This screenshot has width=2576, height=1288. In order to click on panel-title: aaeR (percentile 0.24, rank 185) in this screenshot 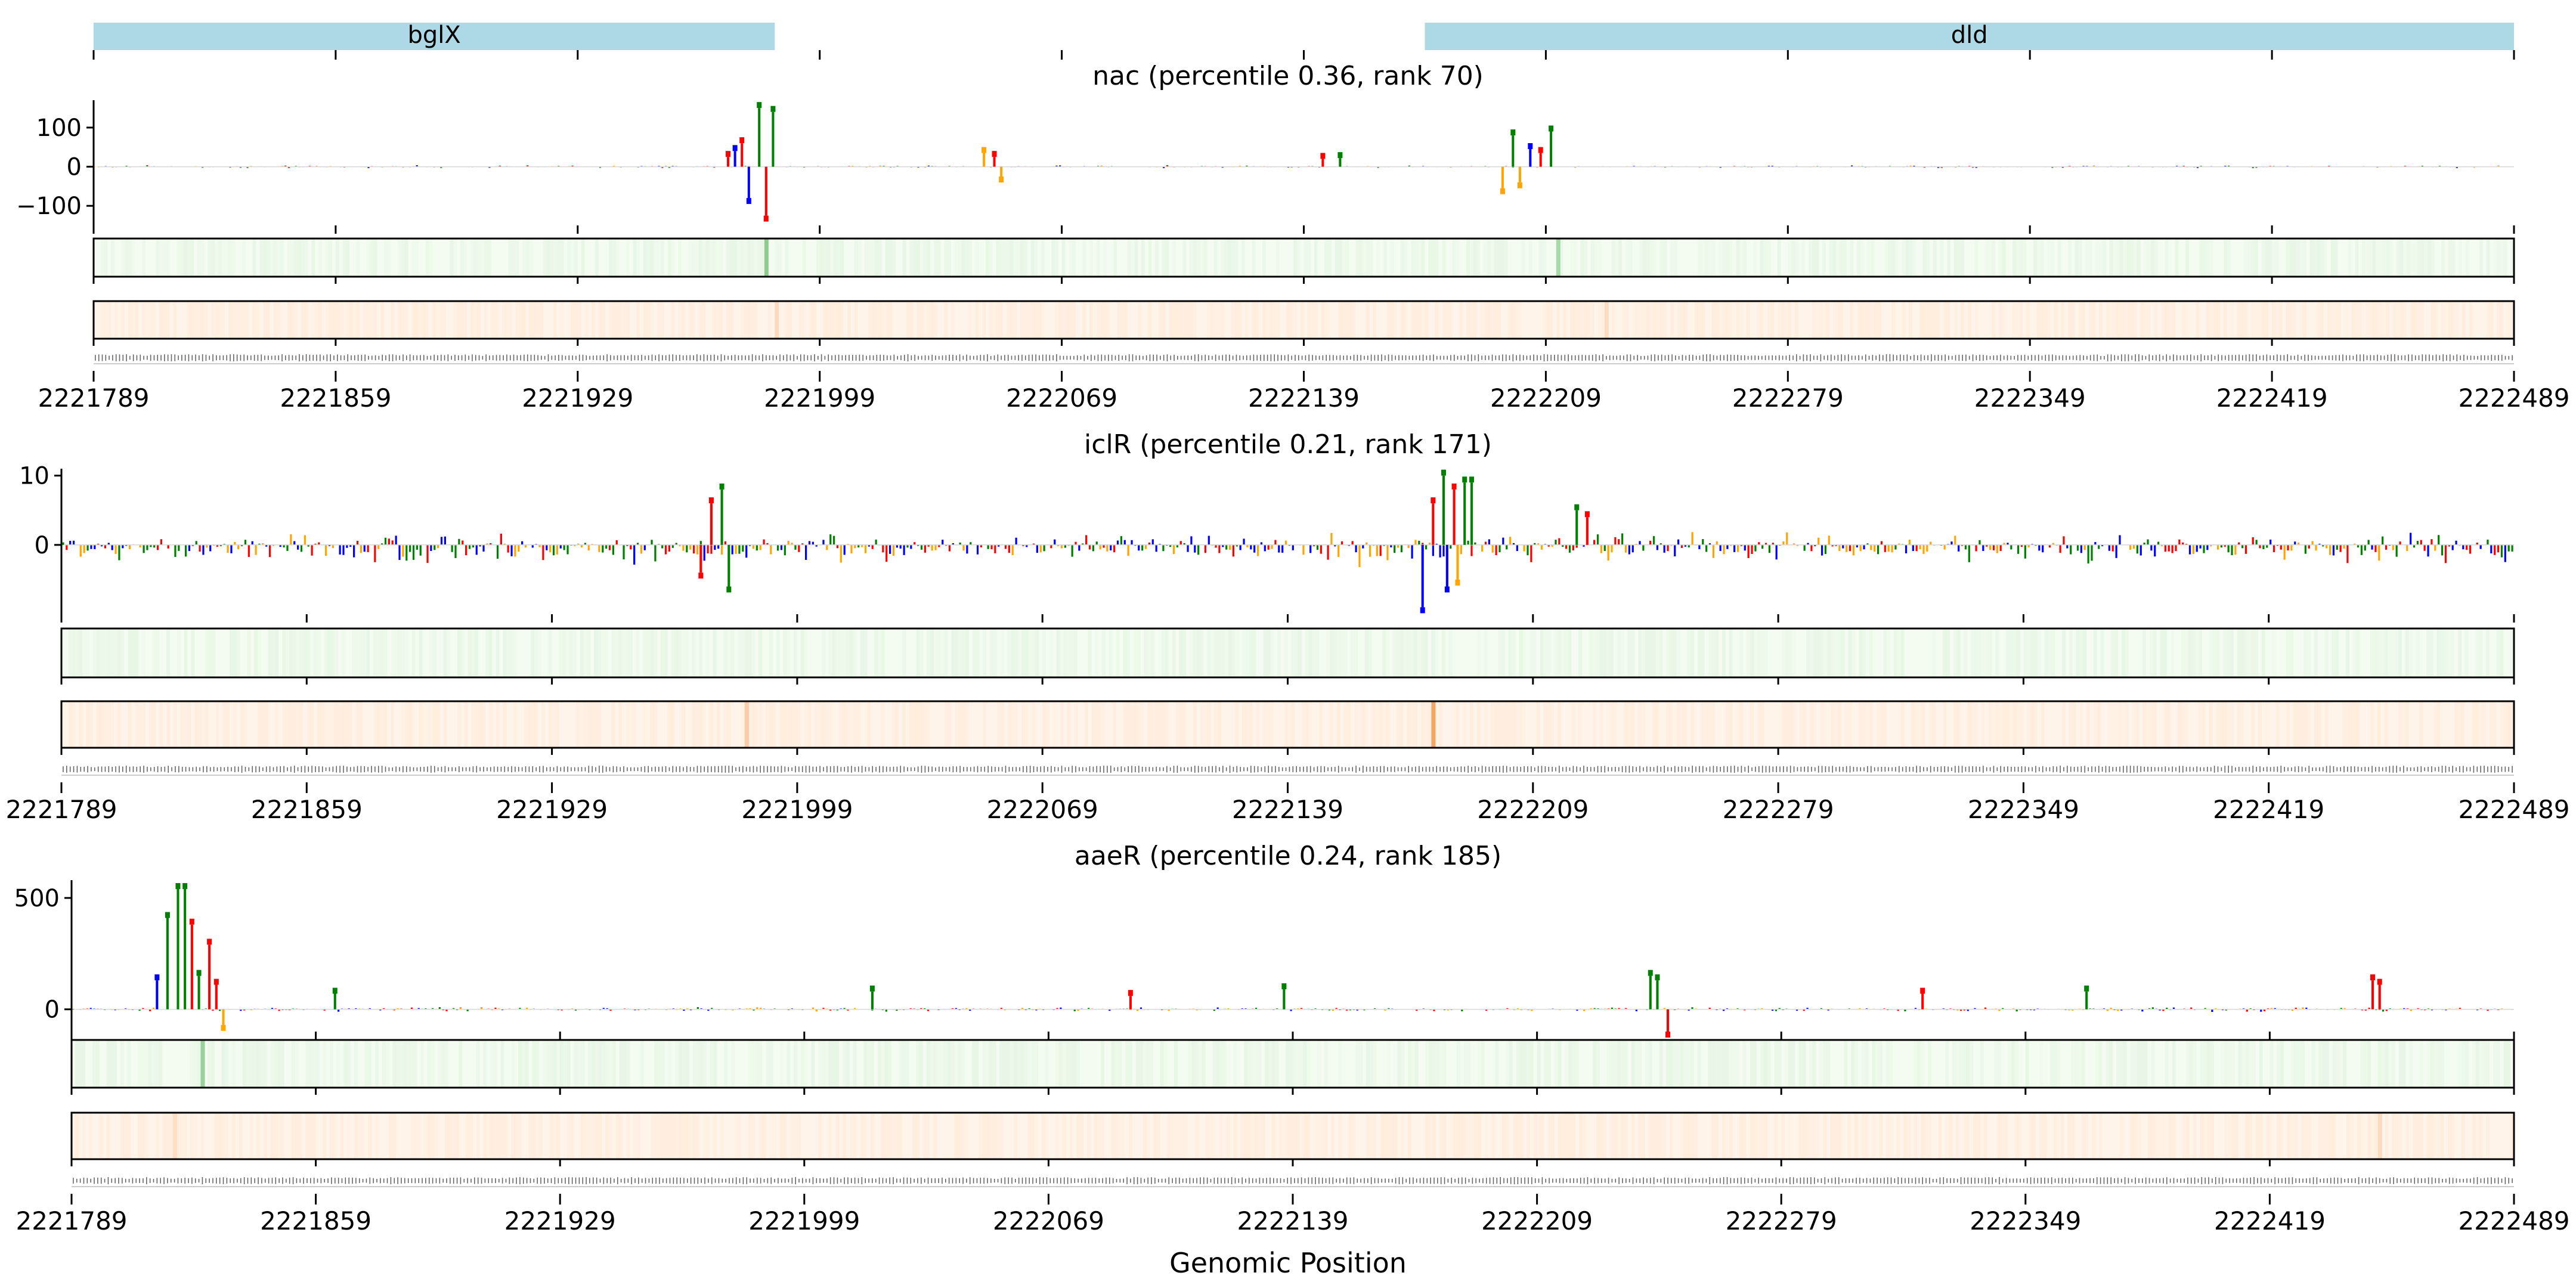, I will do `click(1288, 856)`.